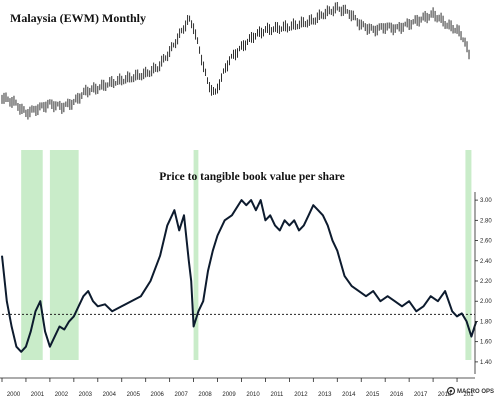 The image size is (495, 400). What do you see at coordinates (158, 395) in the screenshot?
I see `x-tick-label-6: 2006` at bounding box center [158, 395].